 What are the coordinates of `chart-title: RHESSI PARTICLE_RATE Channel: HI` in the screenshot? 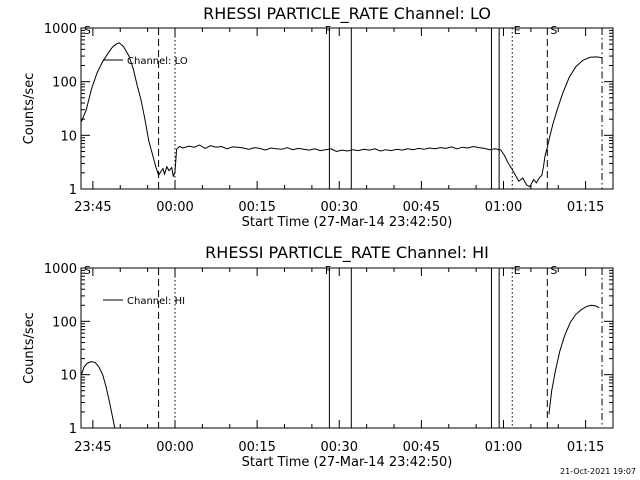 It's located at (347, 253).